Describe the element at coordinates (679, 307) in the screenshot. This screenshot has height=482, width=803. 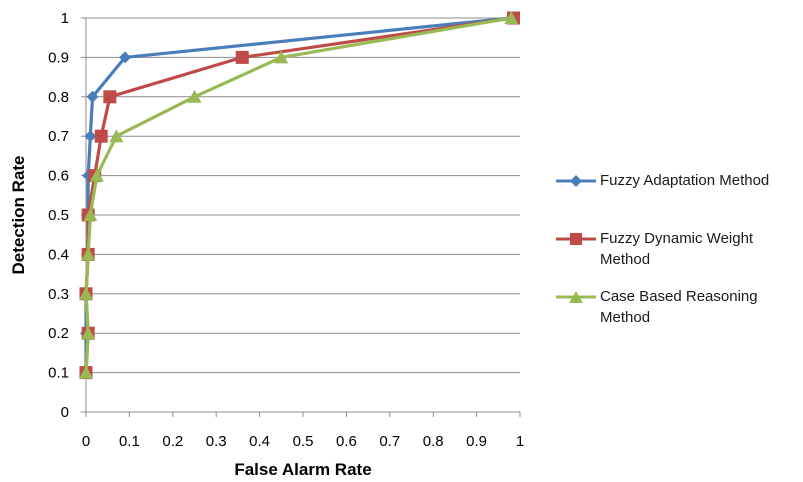
I see `legend-label: Case Based Reasoning Method` at that location.